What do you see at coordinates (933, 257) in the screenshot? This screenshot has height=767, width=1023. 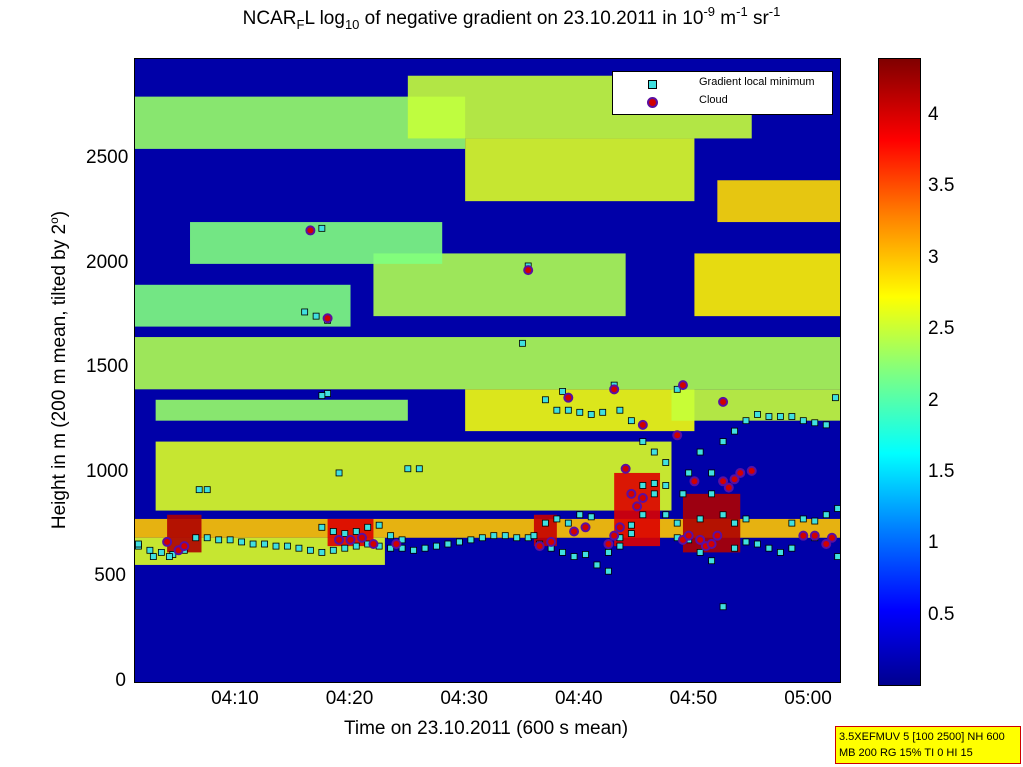 I see `colorbar-tick-label: 3` at bounding box center [933, 257].